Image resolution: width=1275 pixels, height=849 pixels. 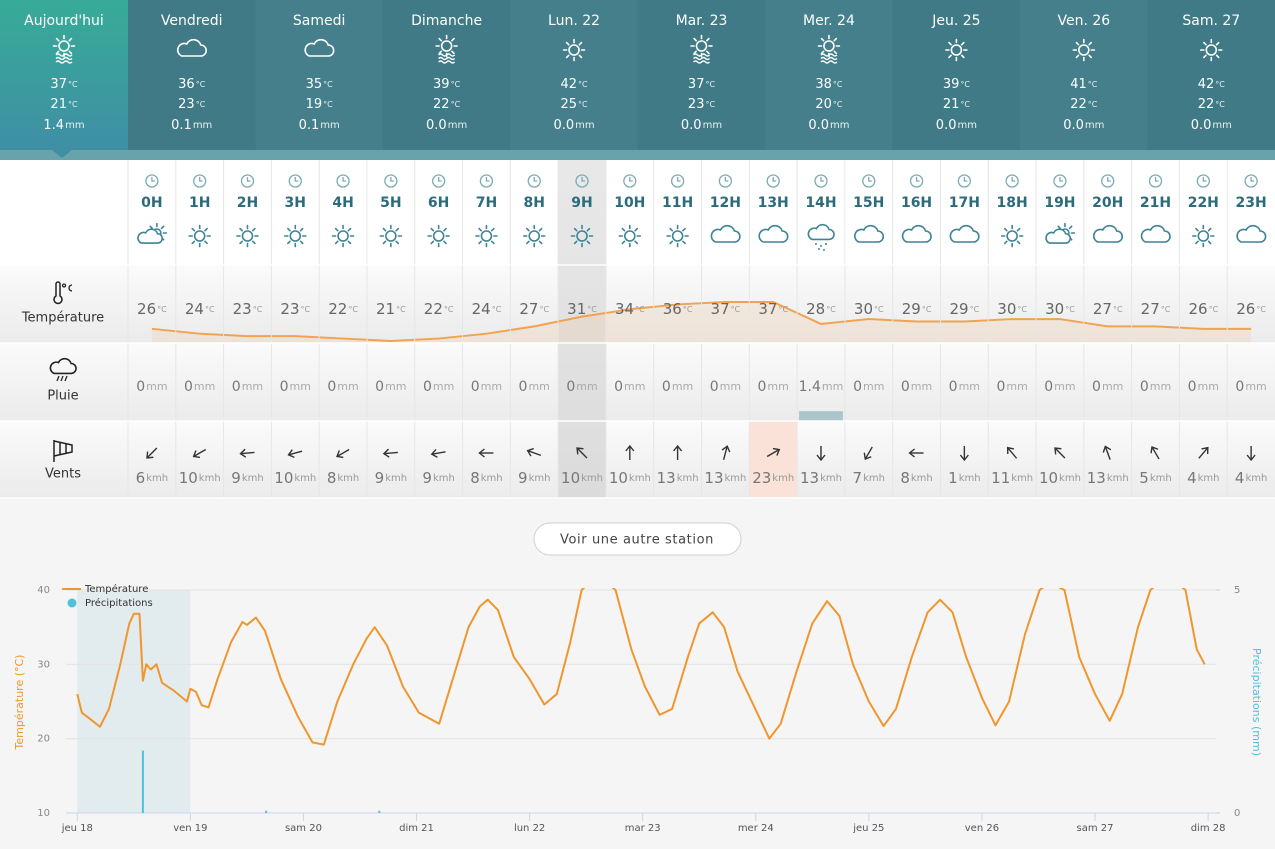 What do you see at coordinates (390, 203) in the screenshot?
I see `hour-label: 5H` at bounding box center [390, 203].